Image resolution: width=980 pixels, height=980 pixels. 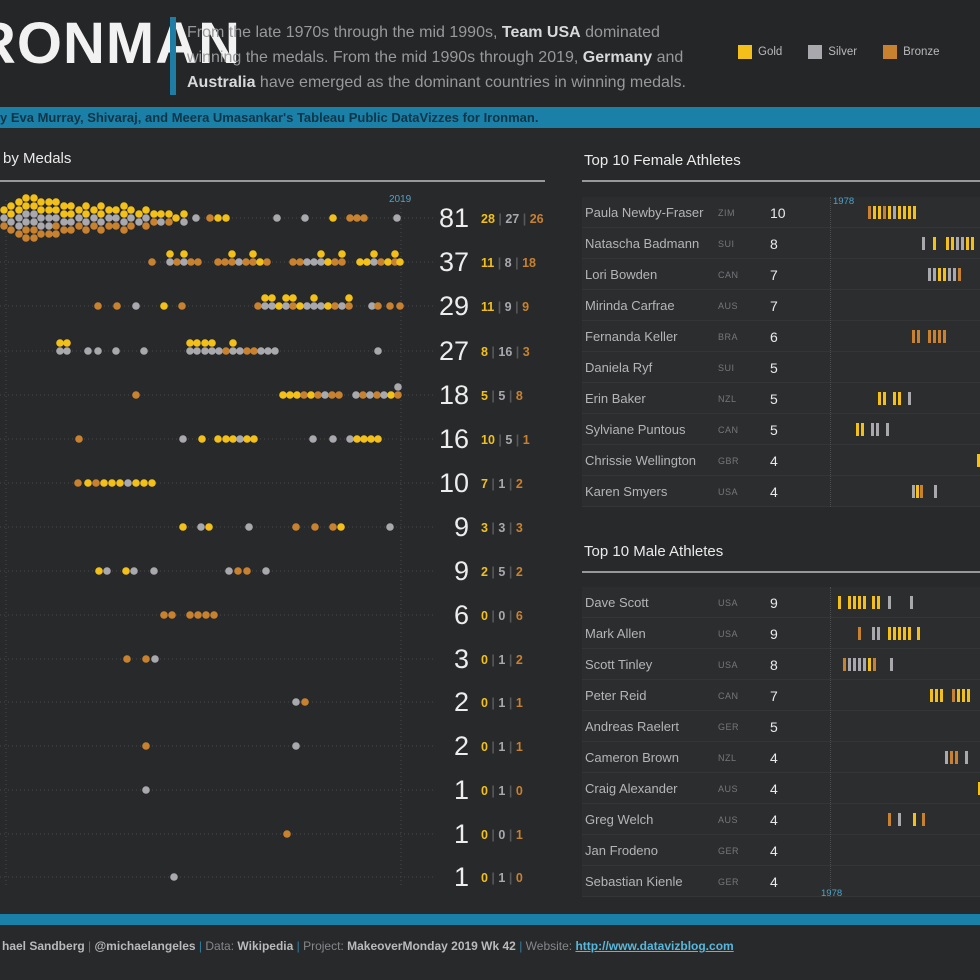 I want to click on table-row: Natascha Badmann SUI 8, so click(x=781, y=243).